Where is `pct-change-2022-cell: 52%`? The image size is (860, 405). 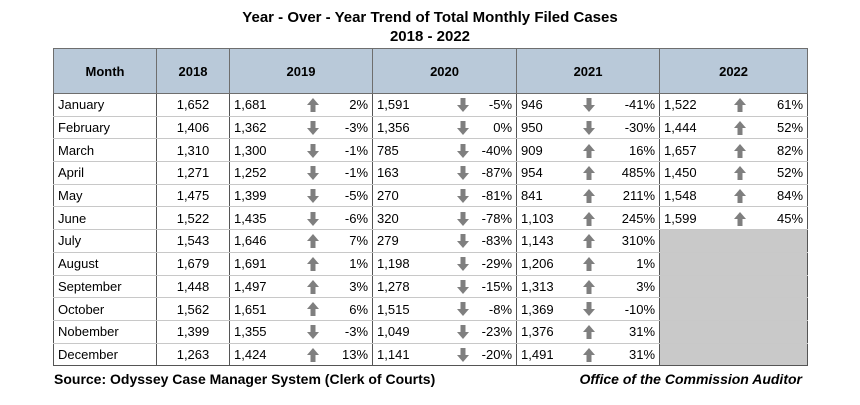
pct-change-2022-cell: 52% is located at coordinates (781, 127).